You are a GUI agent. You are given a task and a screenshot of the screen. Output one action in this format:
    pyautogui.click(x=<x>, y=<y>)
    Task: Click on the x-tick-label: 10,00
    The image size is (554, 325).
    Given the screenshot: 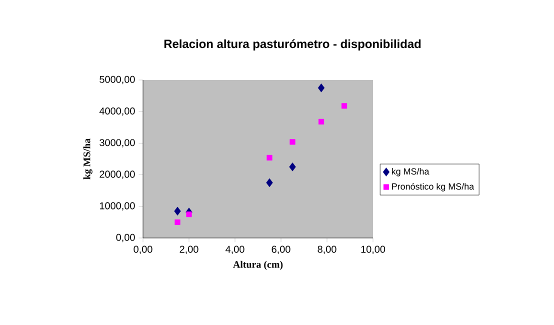 What is the action you would take?
    pyautogui.click(x=373, y=250)
    